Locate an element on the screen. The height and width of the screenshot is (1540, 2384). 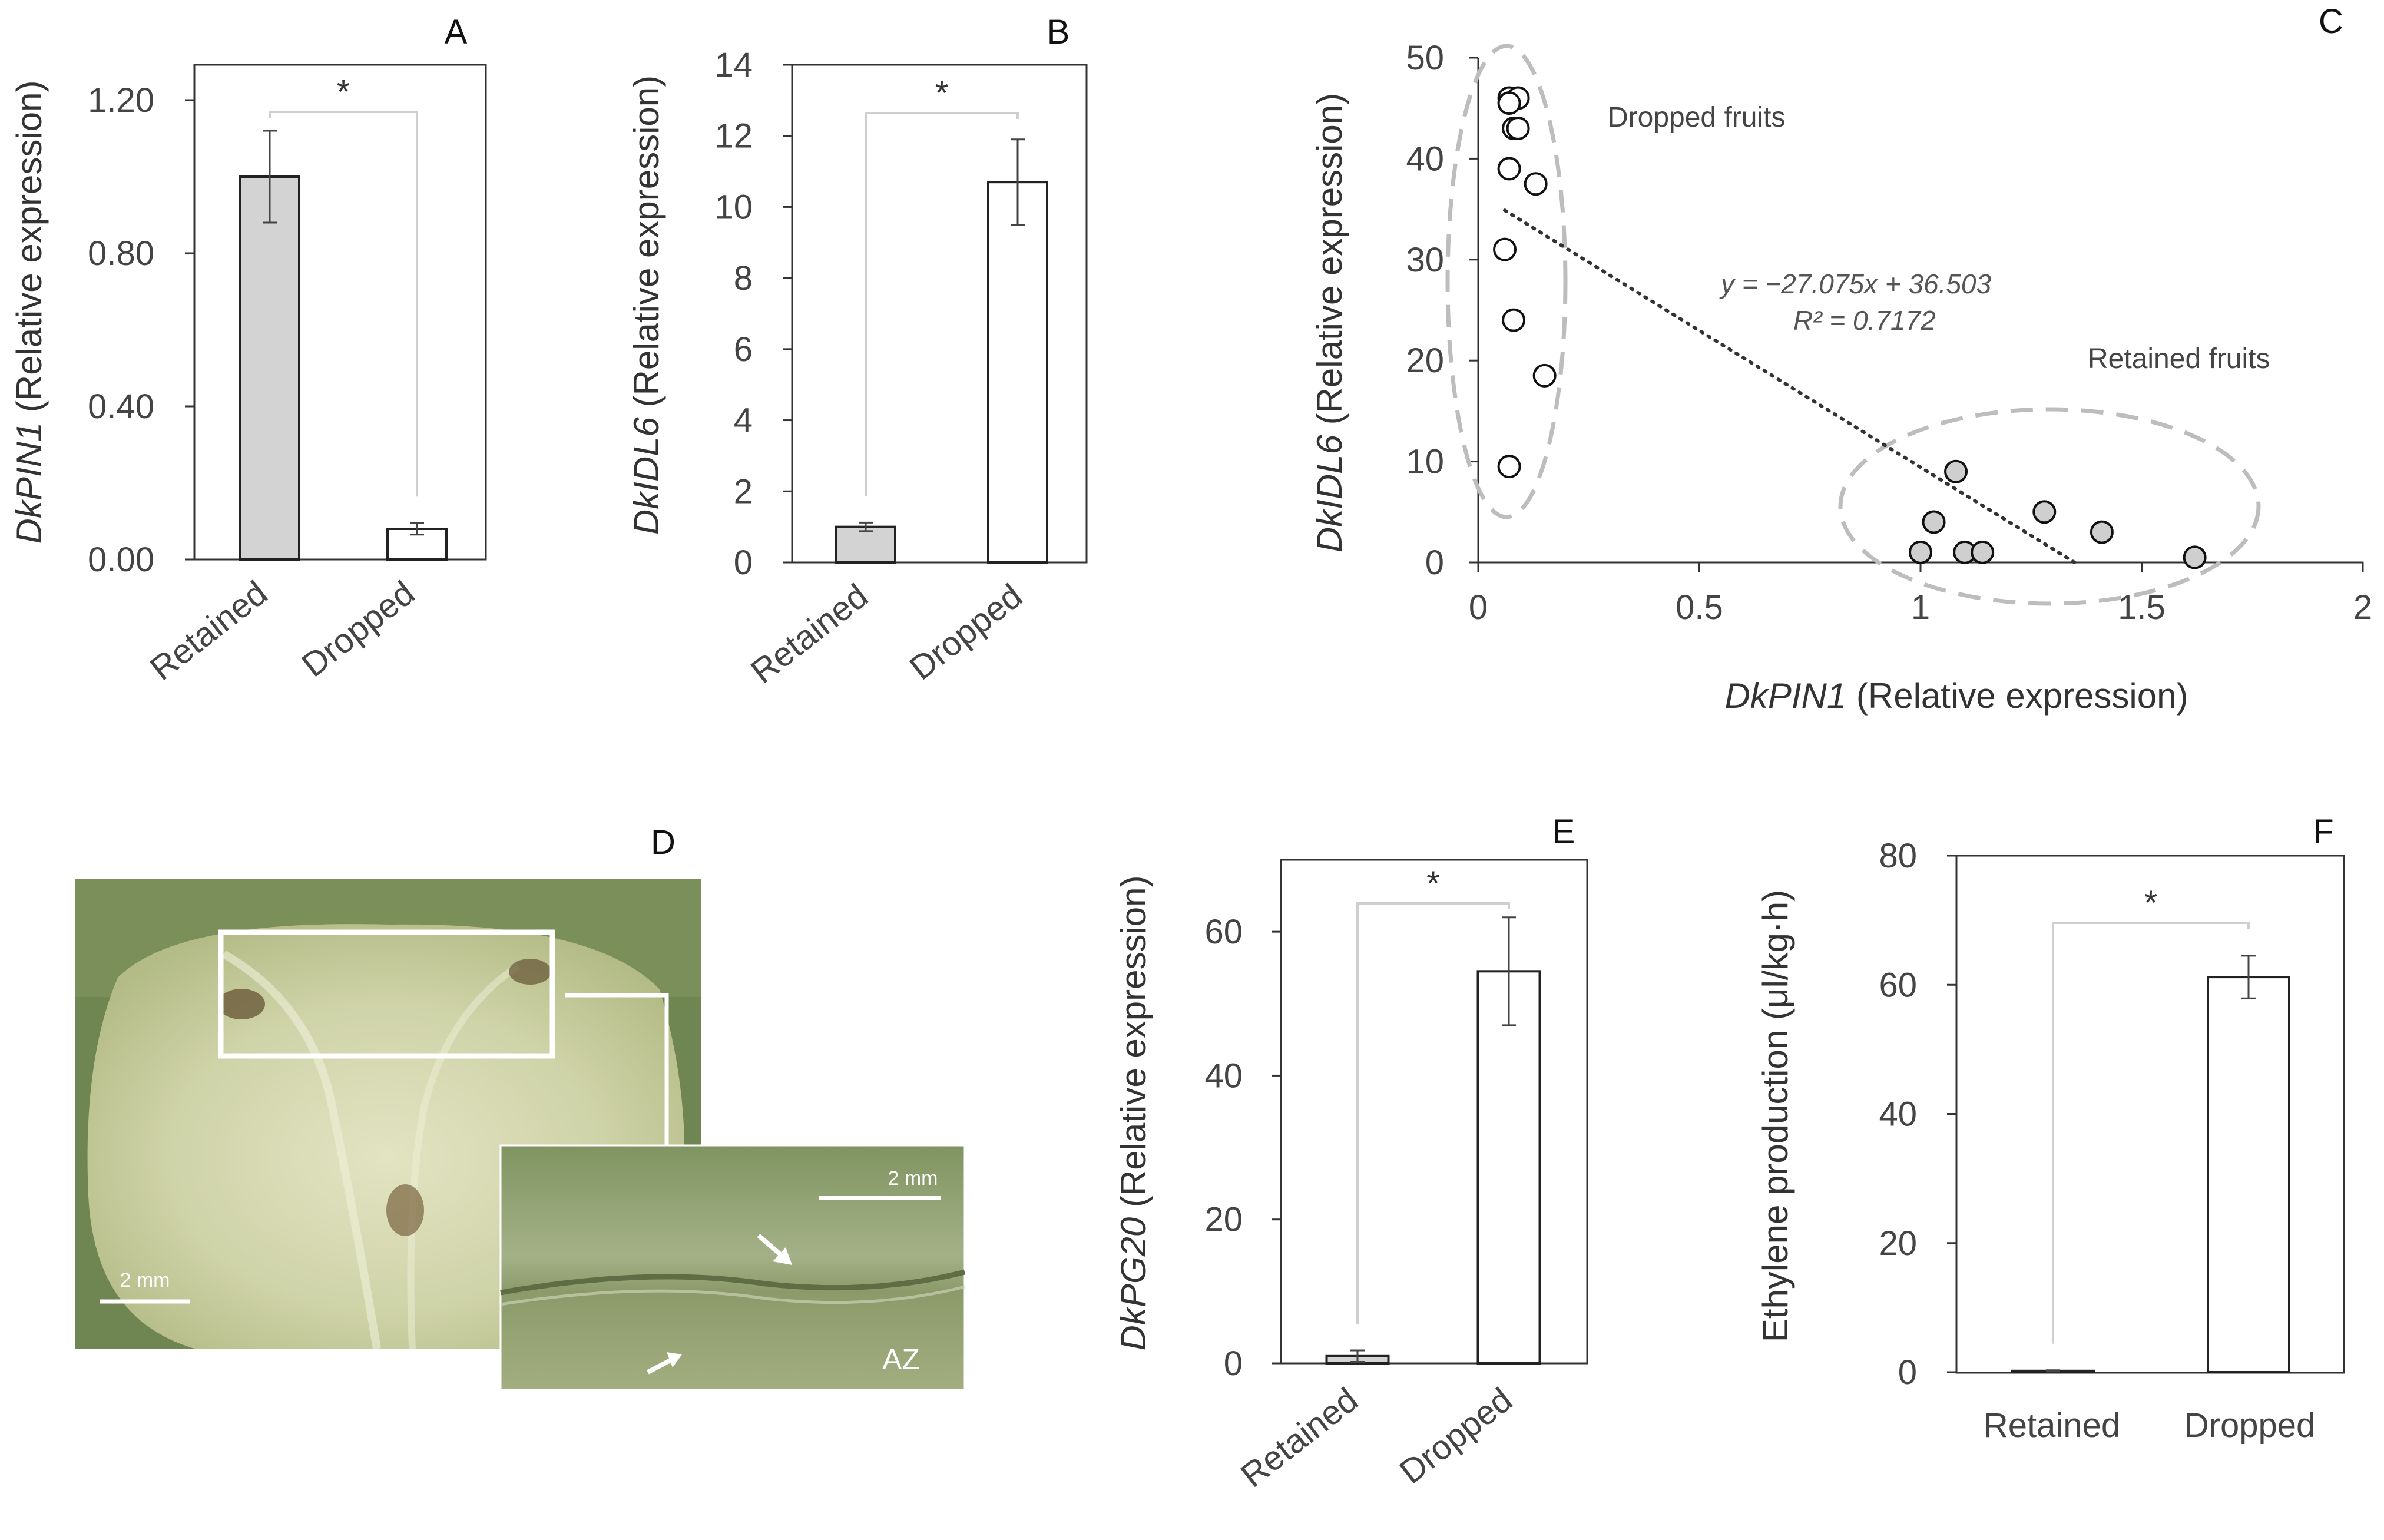
panel-b-y-tick-label: 6 is located at coordinates (743, 349).